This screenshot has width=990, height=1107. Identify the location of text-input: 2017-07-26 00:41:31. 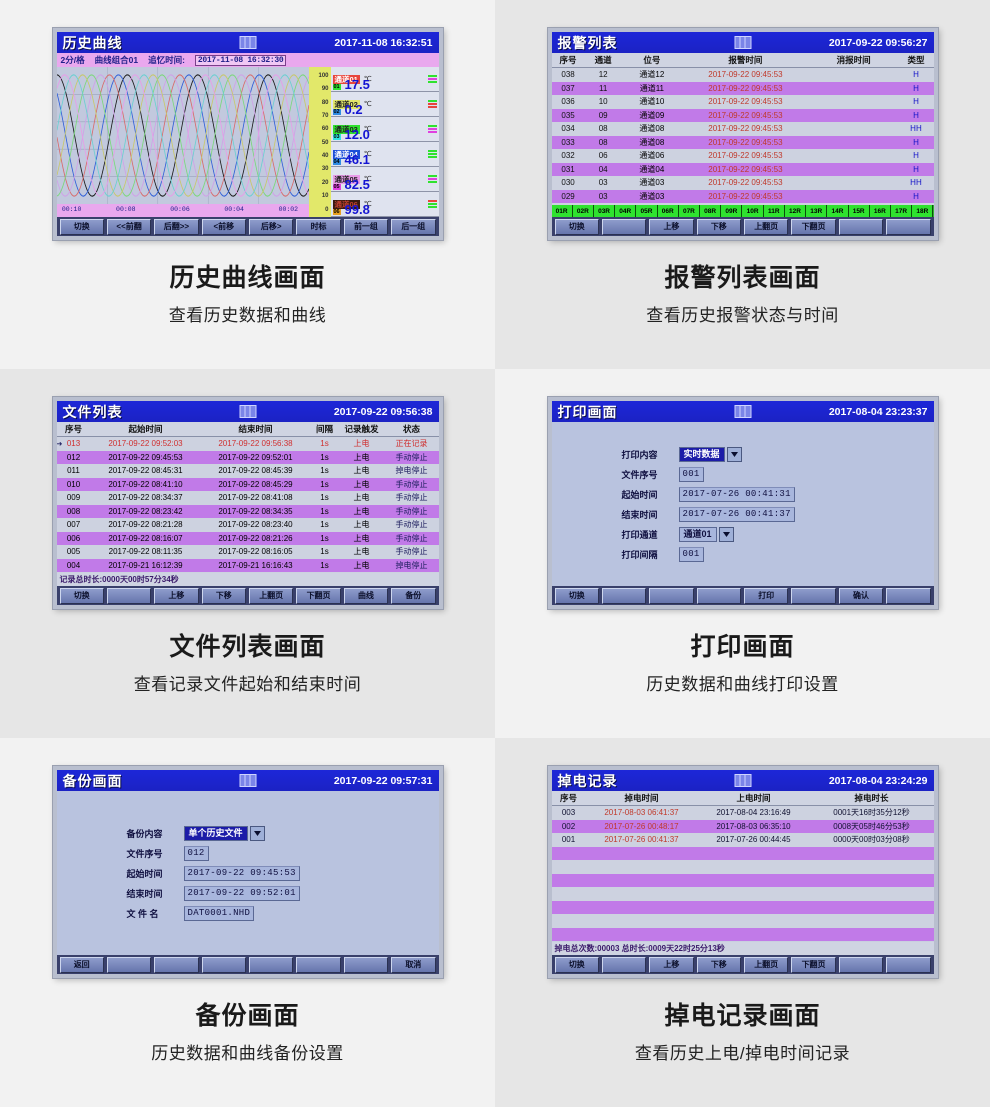
(736, 494).